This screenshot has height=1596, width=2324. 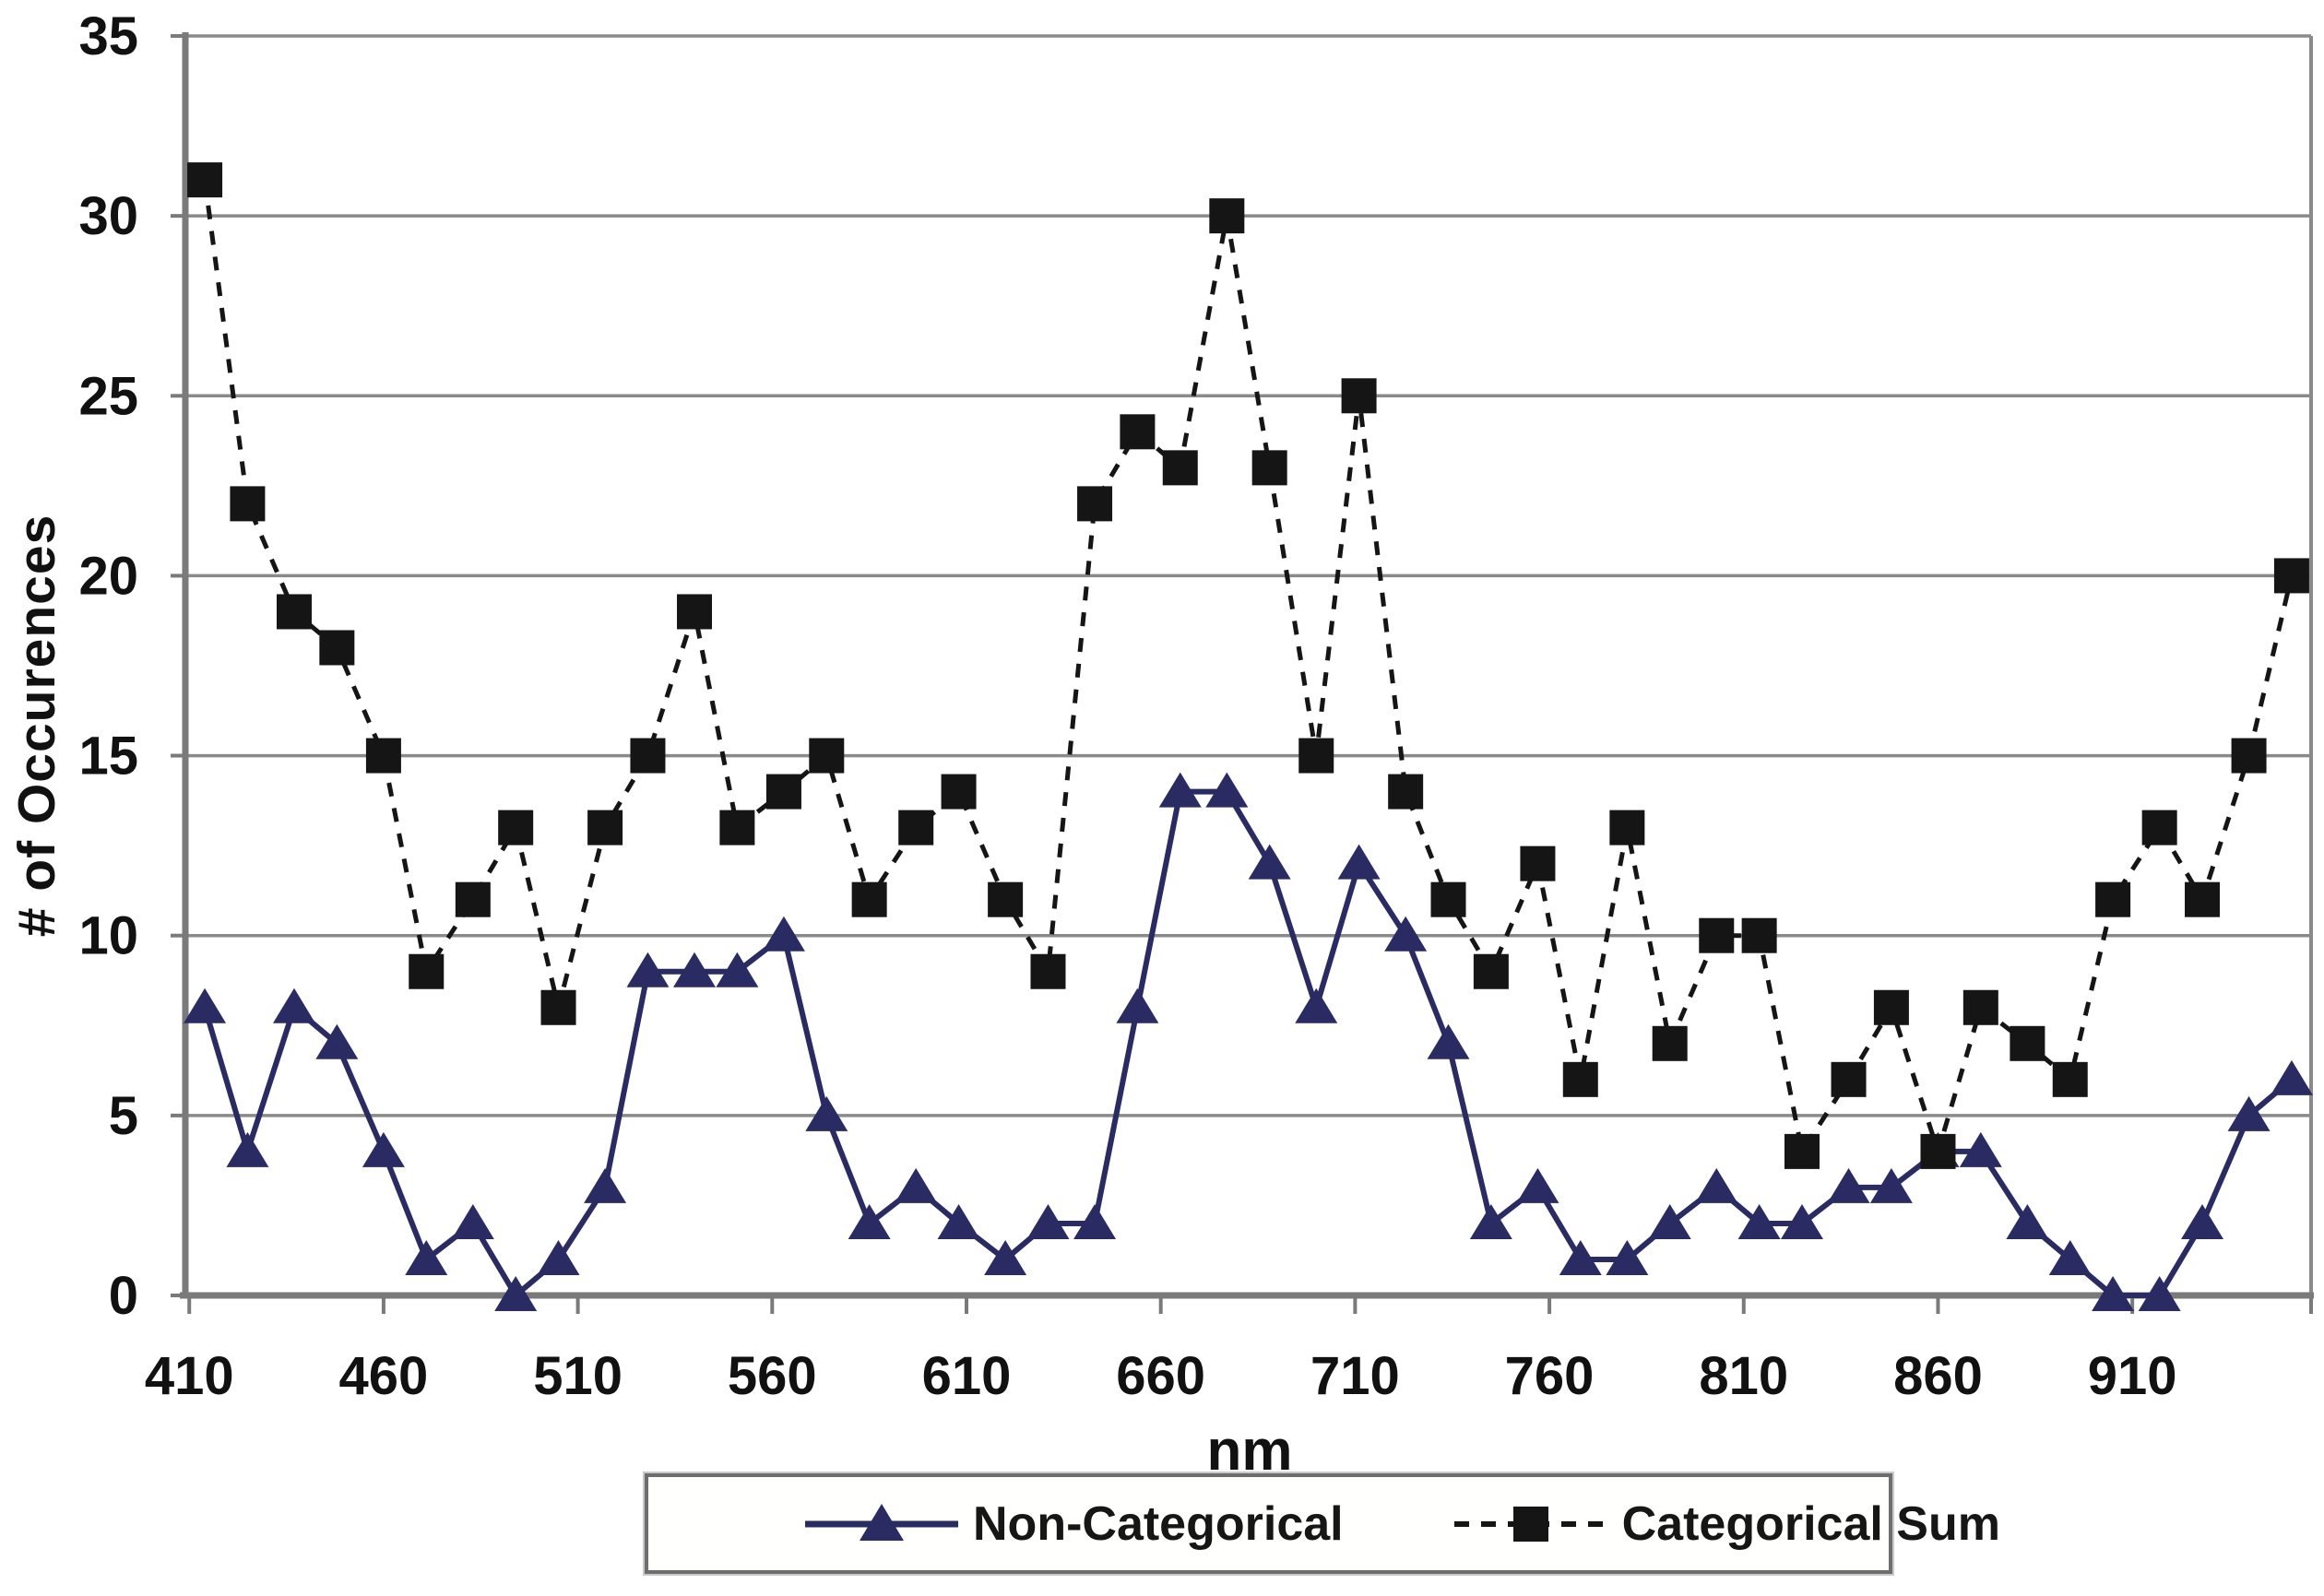 I want to click on y-tick-label: 0, so click(x=123, y=1296).